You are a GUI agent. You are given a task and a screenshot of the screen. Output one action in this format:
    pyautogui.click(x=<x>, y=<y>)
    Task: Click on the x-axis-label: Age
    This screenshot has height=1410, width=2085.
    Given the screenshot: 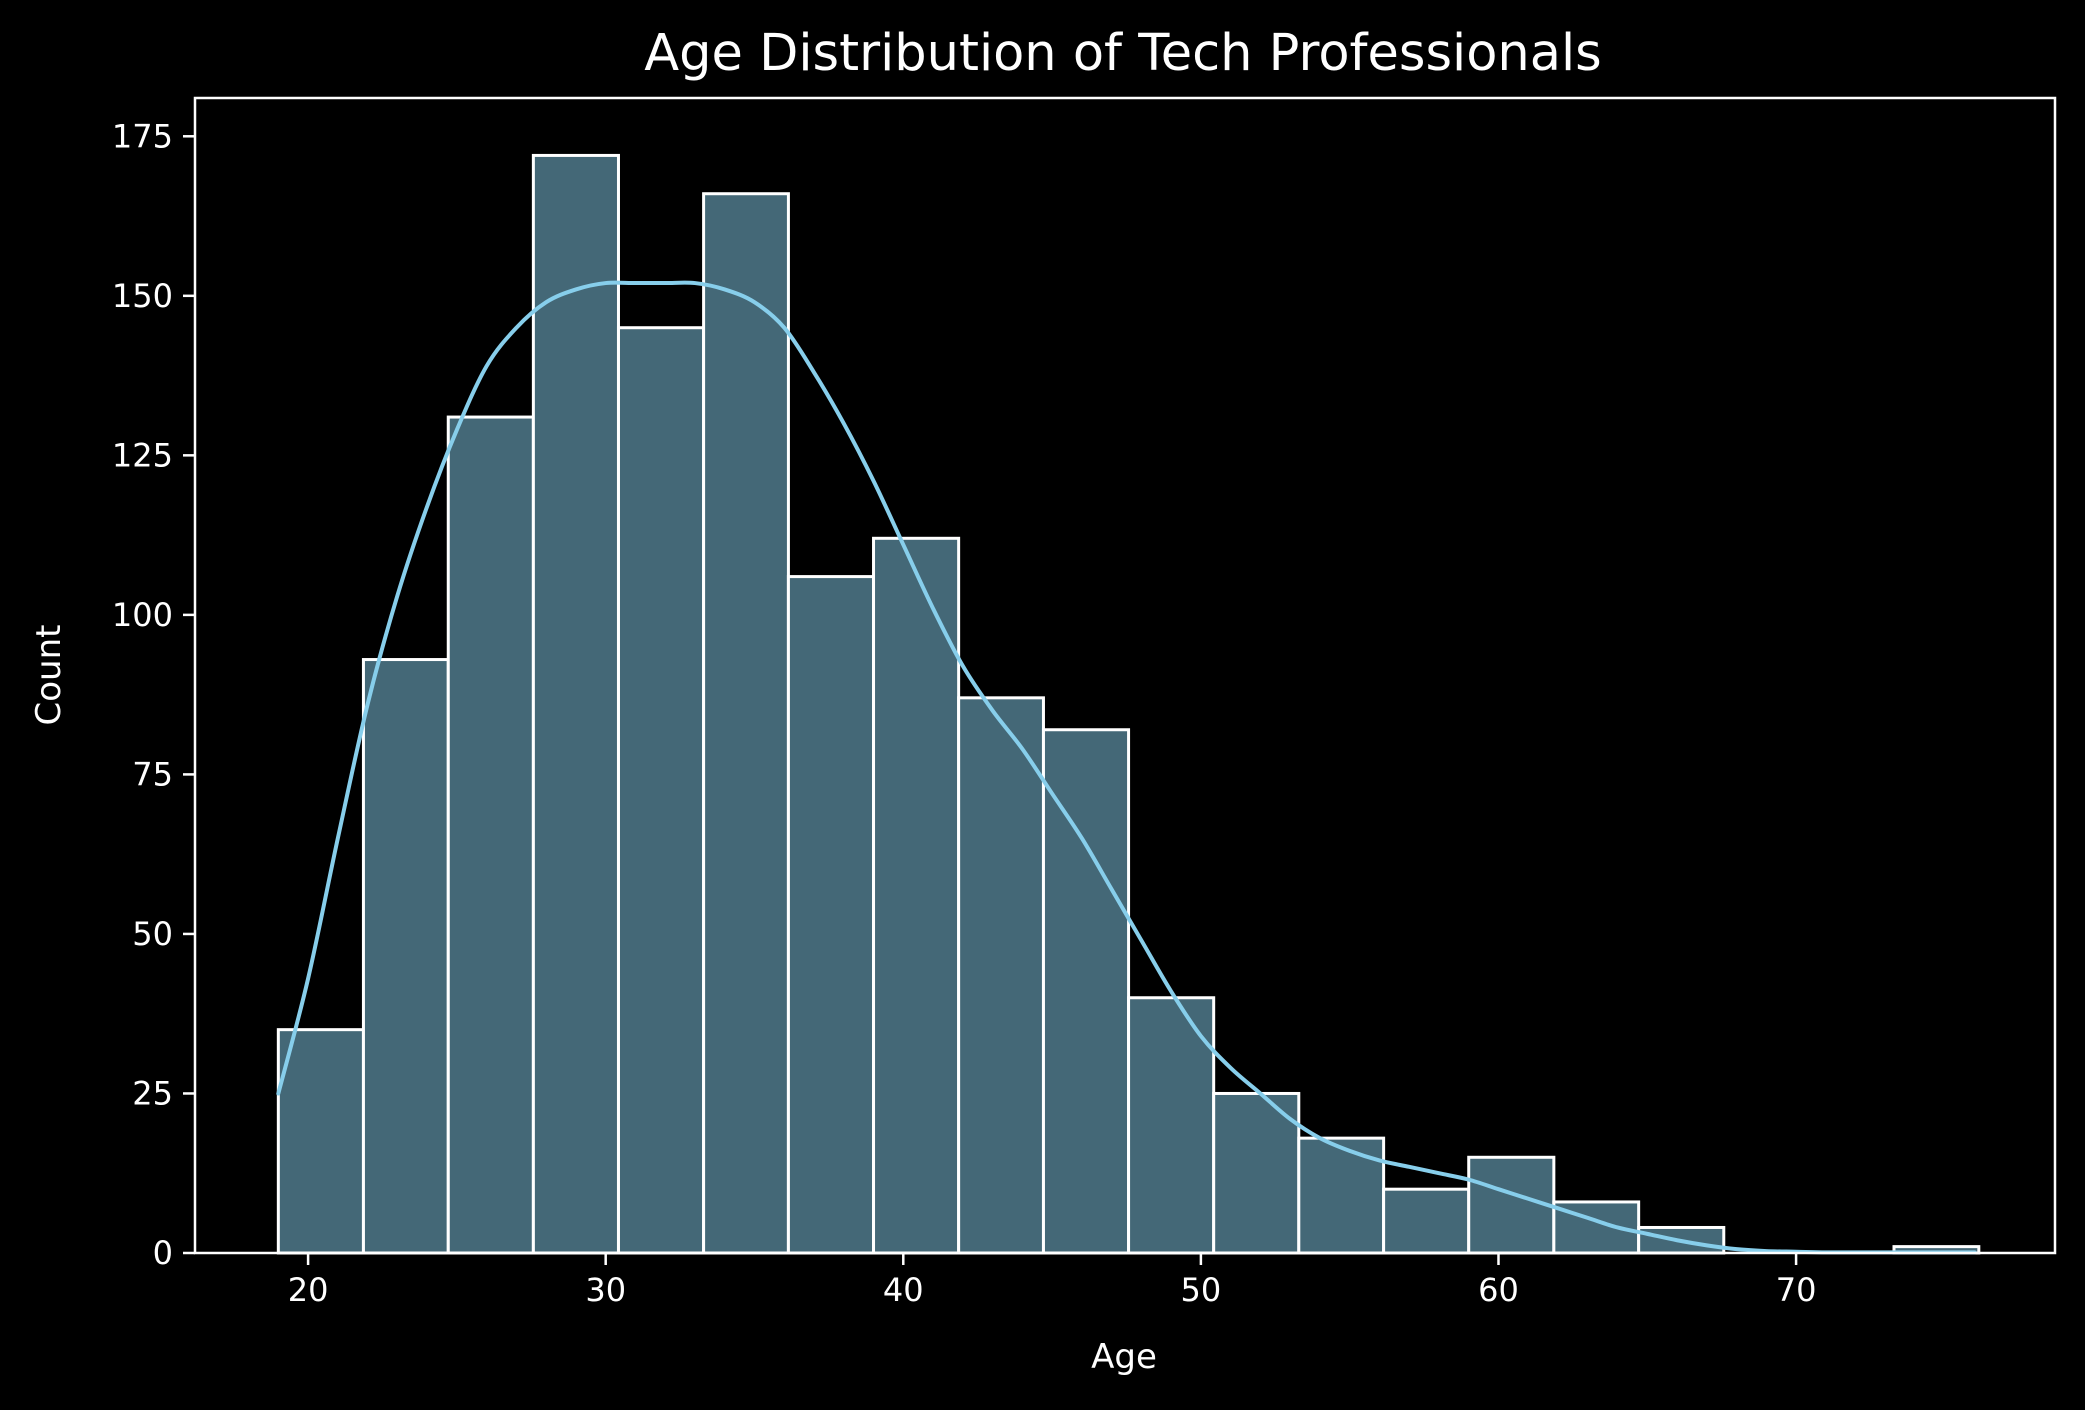 What is the action you would take?
    pyautogui.click(x=1124, y=1357)
    